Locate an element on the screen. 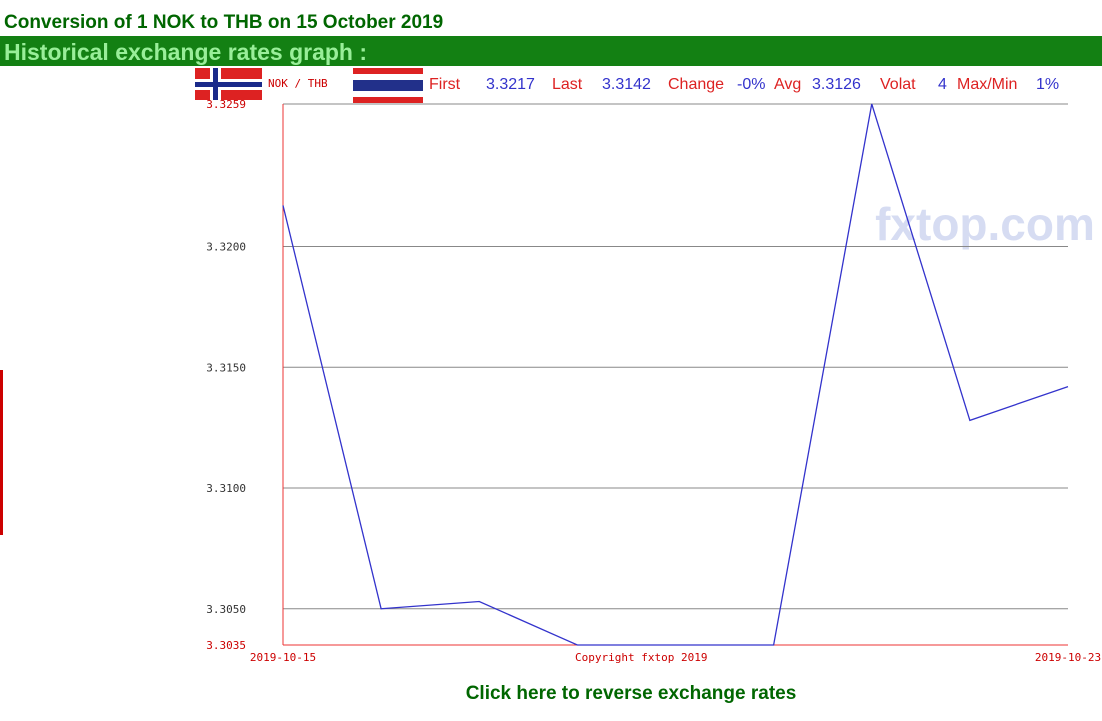 The height and width of the screenshot is (721, 1102). reverse-link: Click here to reverse exchange rates is located at coordinates (631, 693).